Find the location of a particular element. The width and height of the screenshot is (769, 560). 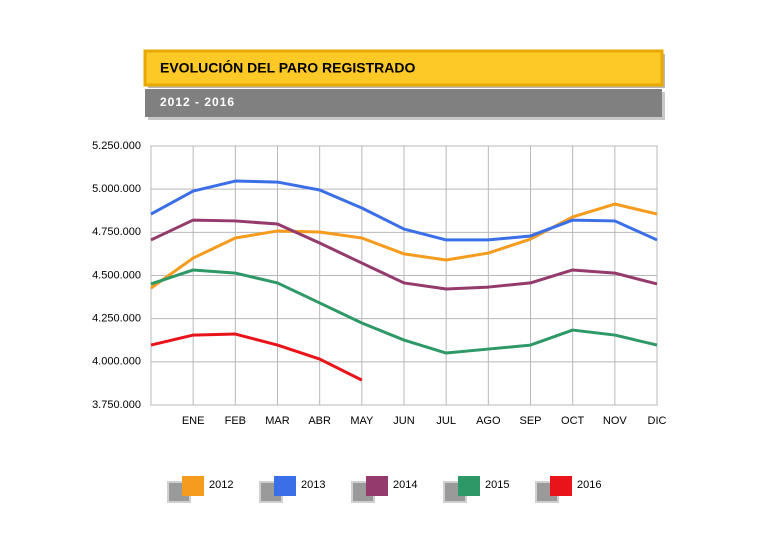

x-tick-label: MAY is located at coordinates (362, 421).